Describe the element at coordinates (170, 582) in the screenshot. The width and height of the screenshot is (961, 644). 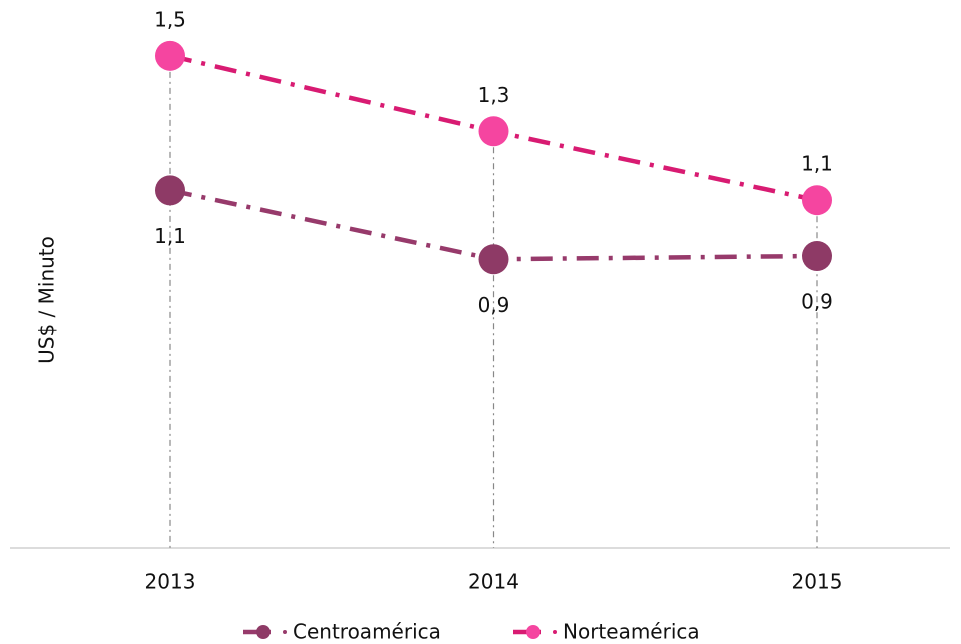
I see `x-tick-label: 2013` at that location.